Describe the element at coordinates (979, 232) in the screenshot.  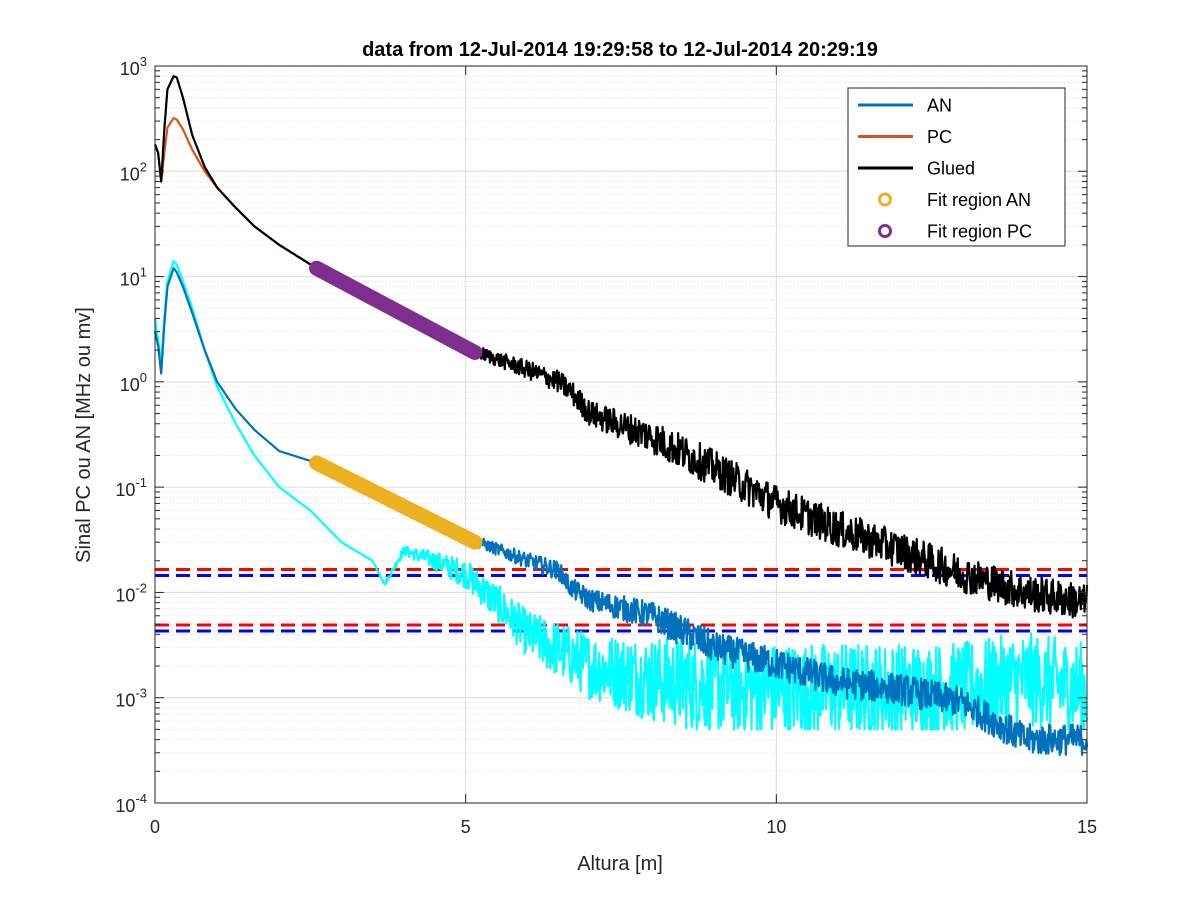
I see `legend-label: Fit region PC` at that location.